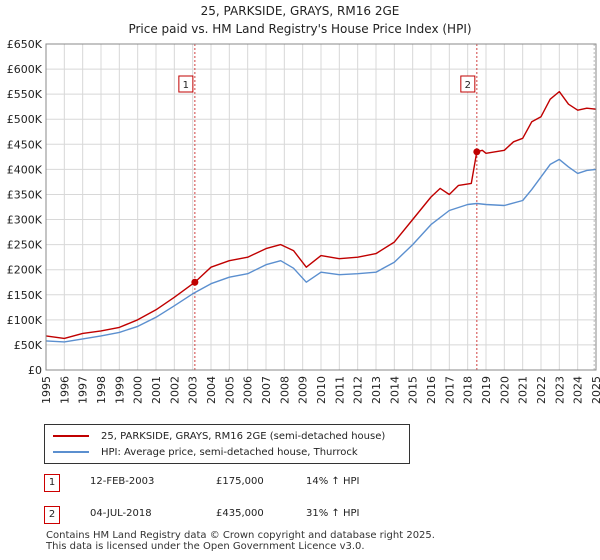 The height and width of the screenshot is (560, 600). Describe the element at coordinates (25, 295) in the screenshot. I see `y-tick-label: £150K` at that location.